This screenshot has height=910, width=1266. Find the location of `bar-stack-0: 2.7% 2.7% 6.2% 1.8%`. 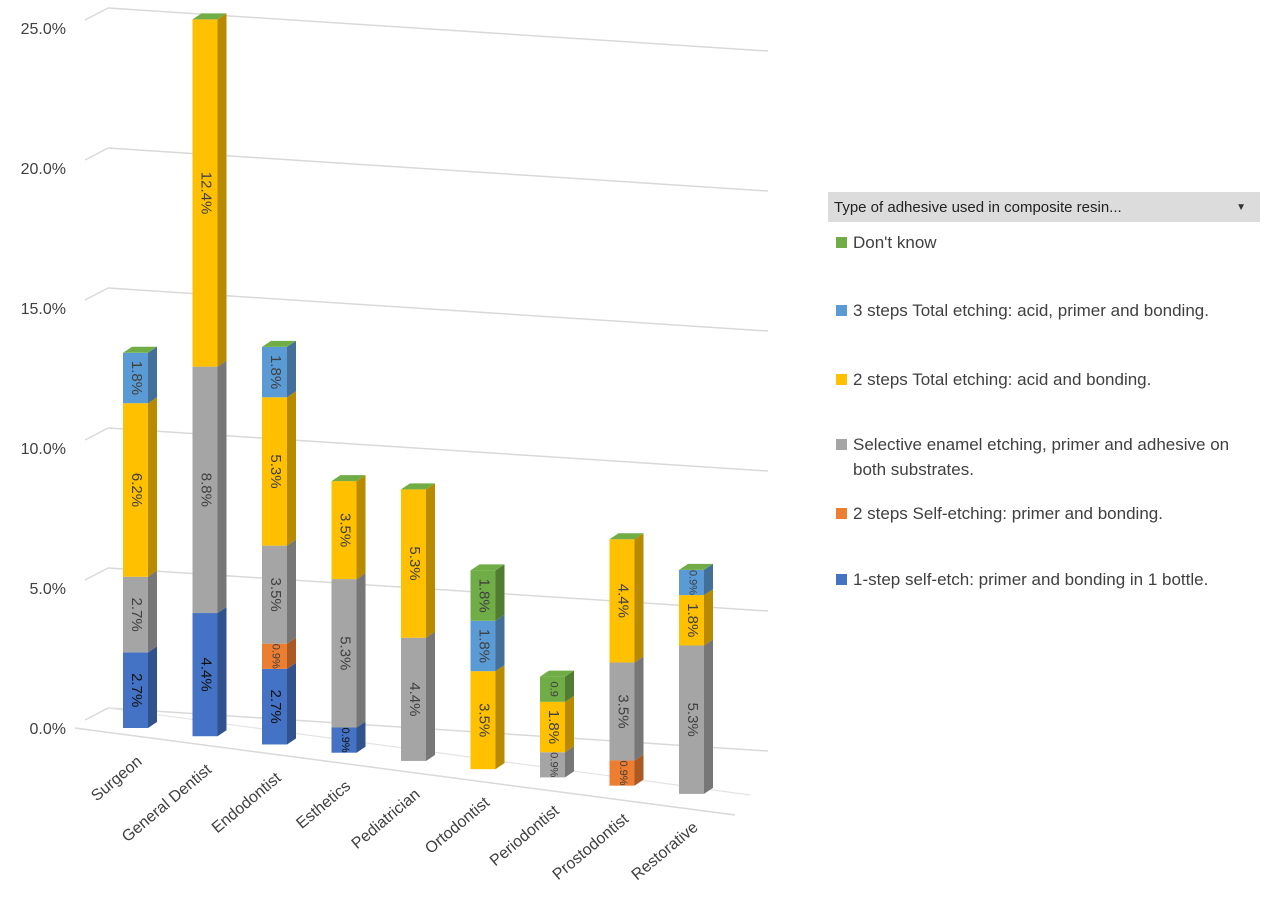

bar-stack-0: 2.7% 2.7% 6.2% 1.8% is located at coordinates (140, 537).